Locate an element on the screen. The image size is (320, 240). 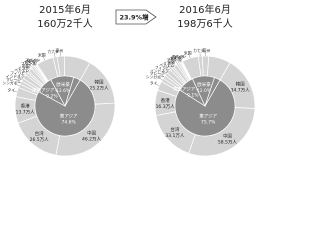
value-label: 58.5万人 is located at coordinates (228, 143).